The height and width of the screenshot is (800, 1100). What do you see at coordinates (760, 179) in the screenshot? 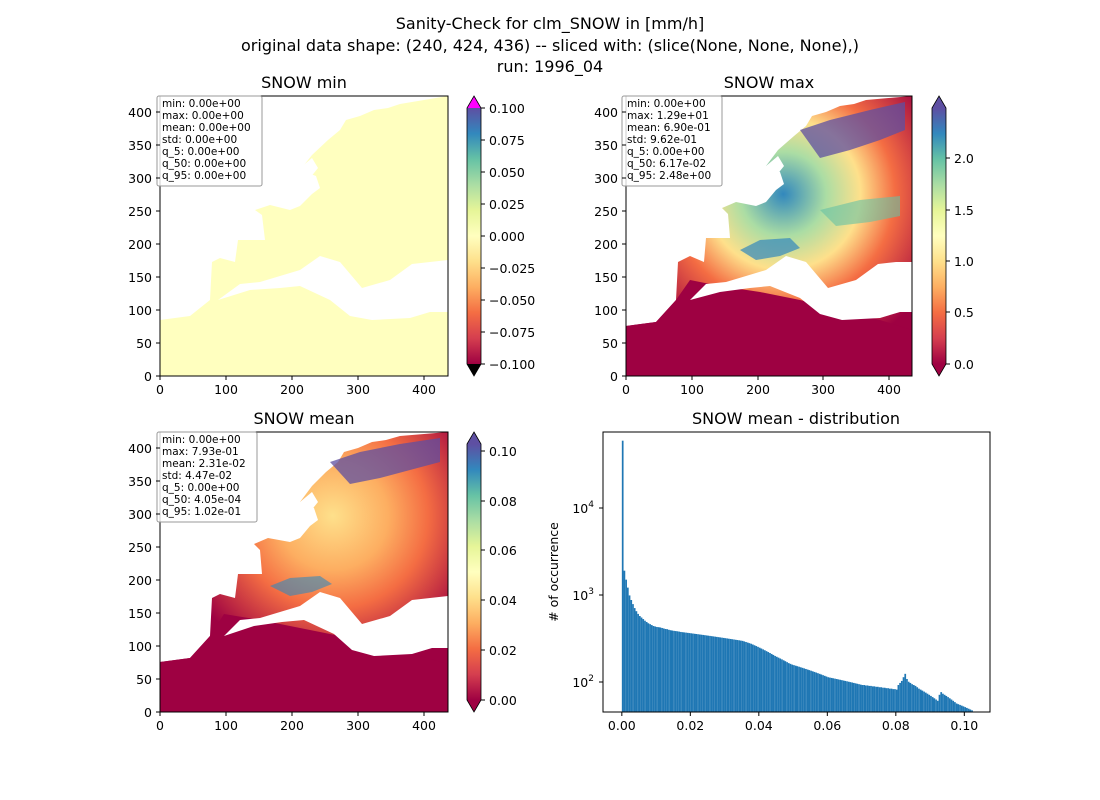
I see `sea-area` at bounding box center [760, 179].